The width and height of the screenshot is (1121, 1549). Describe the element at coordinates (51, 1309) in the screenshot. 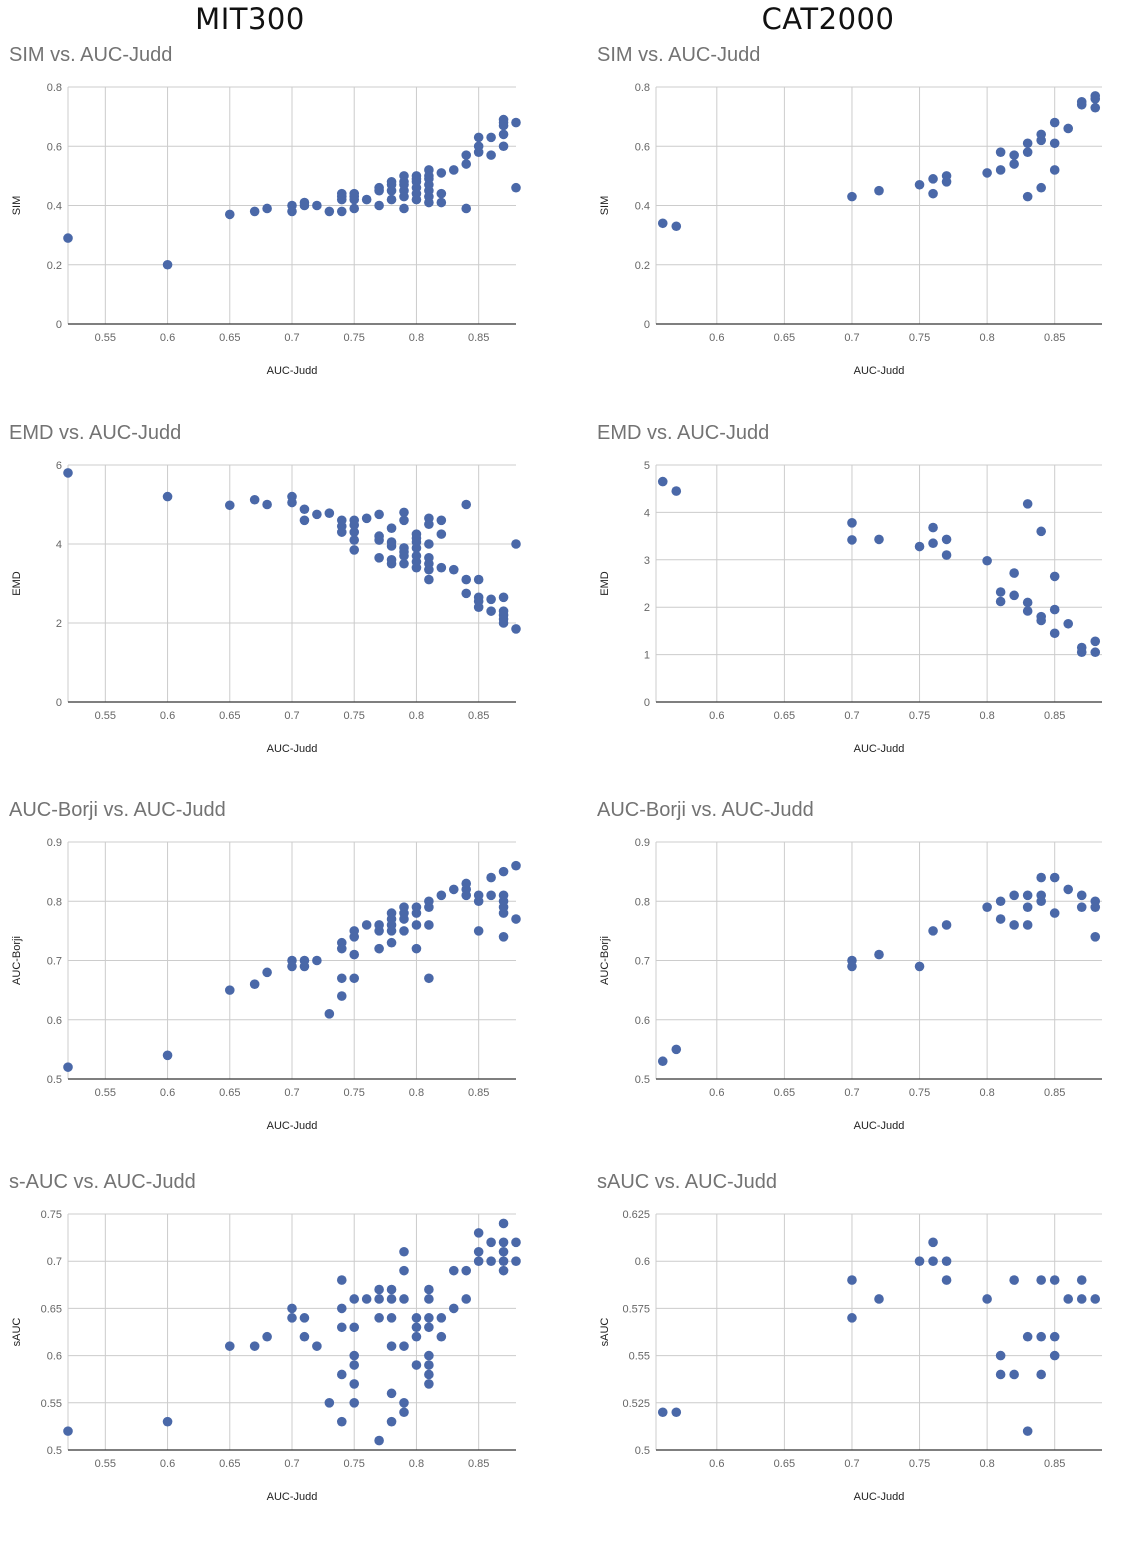

I see `y-tick-label: 0.65` at that location.